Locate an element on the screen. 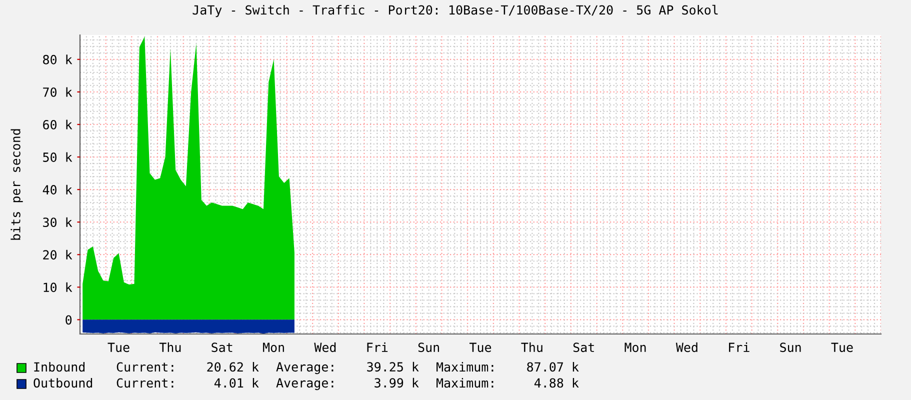  y-tick-label: 70 k is located at coordinates (57, 92).